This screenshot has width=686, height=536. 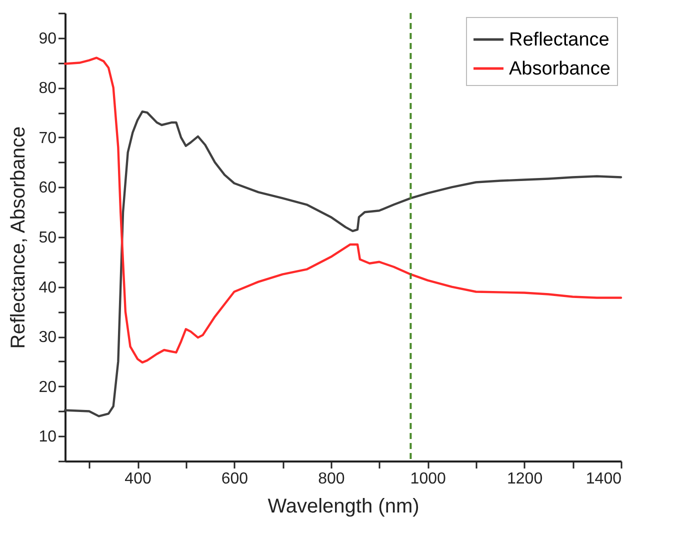 I want to click on y-axis-title: Reflectance, Absorbance, so click(x=19, y=237).